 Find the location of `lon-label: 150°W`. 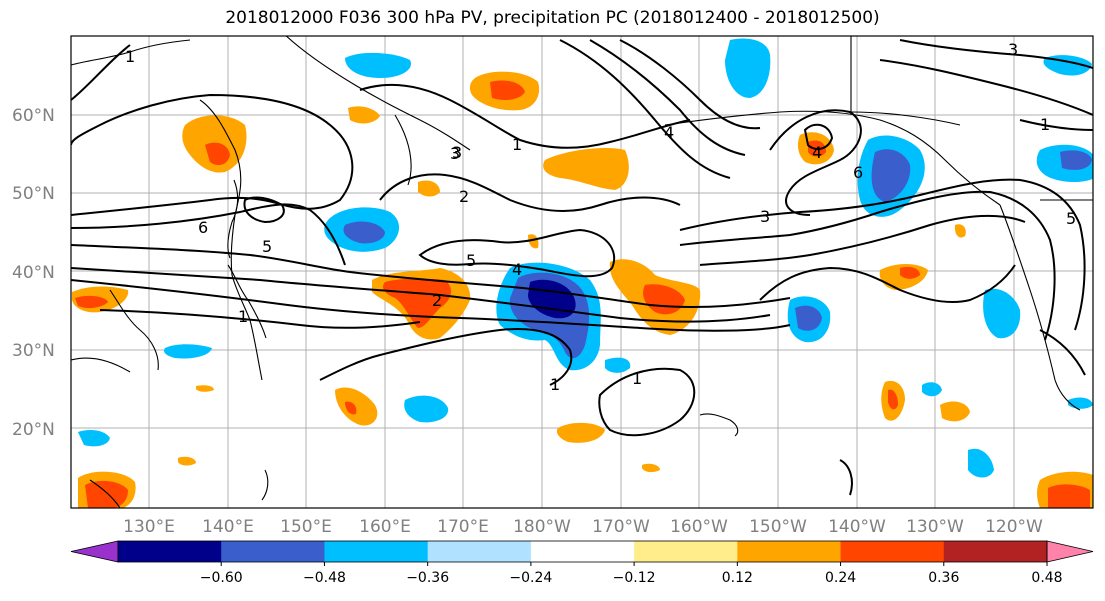

lon-label: 150°W is located at coordinates (778, 527).